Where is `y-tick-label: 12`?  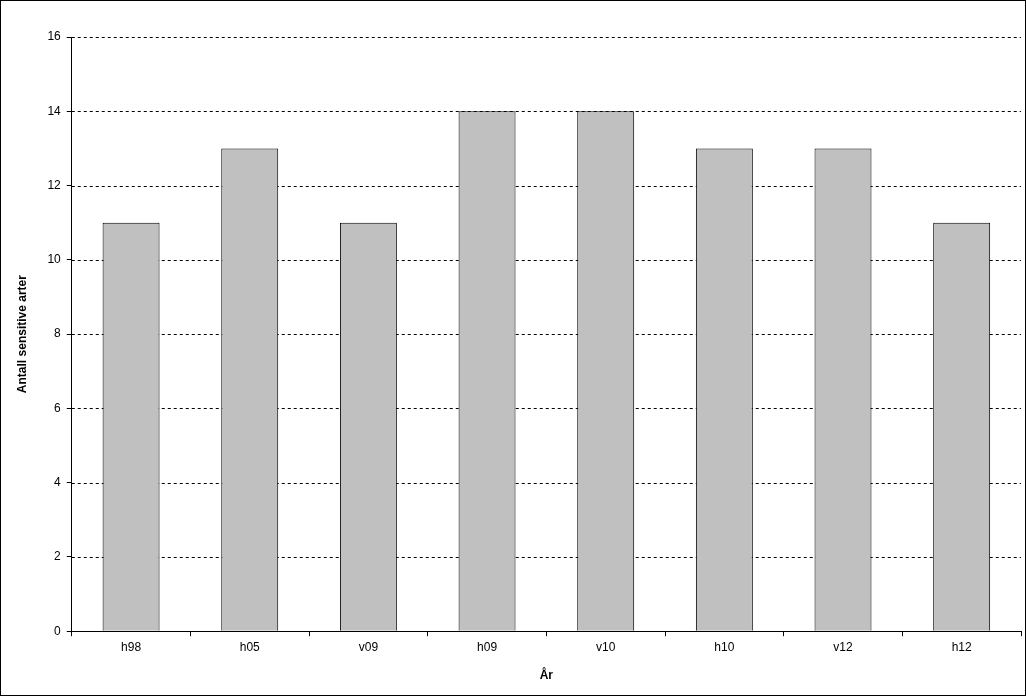 y-tick-label: 12 is located at coordinates (54, 184).